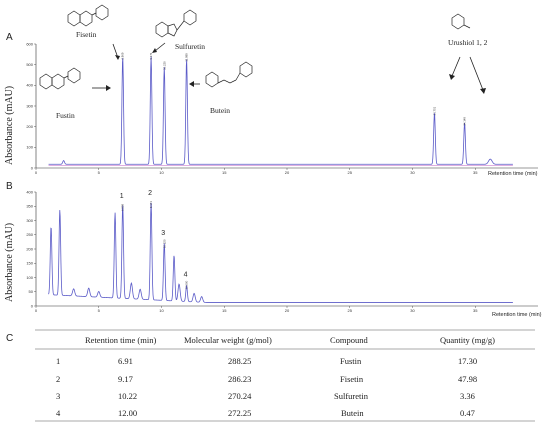 The width and height of the screenshot is (550, 429). What do you see at coordinates (58, 396) in the screenshot?
I see `table-cell: 3` at bounding box center [58, 396].